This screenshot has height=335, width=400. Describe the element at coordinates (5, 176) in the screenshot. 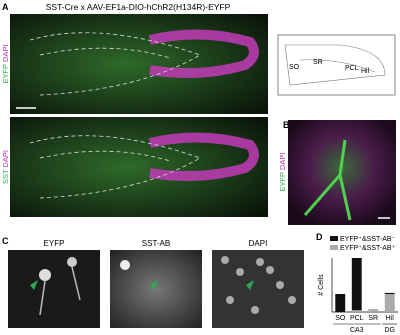

I see `channel: SST` at that location.